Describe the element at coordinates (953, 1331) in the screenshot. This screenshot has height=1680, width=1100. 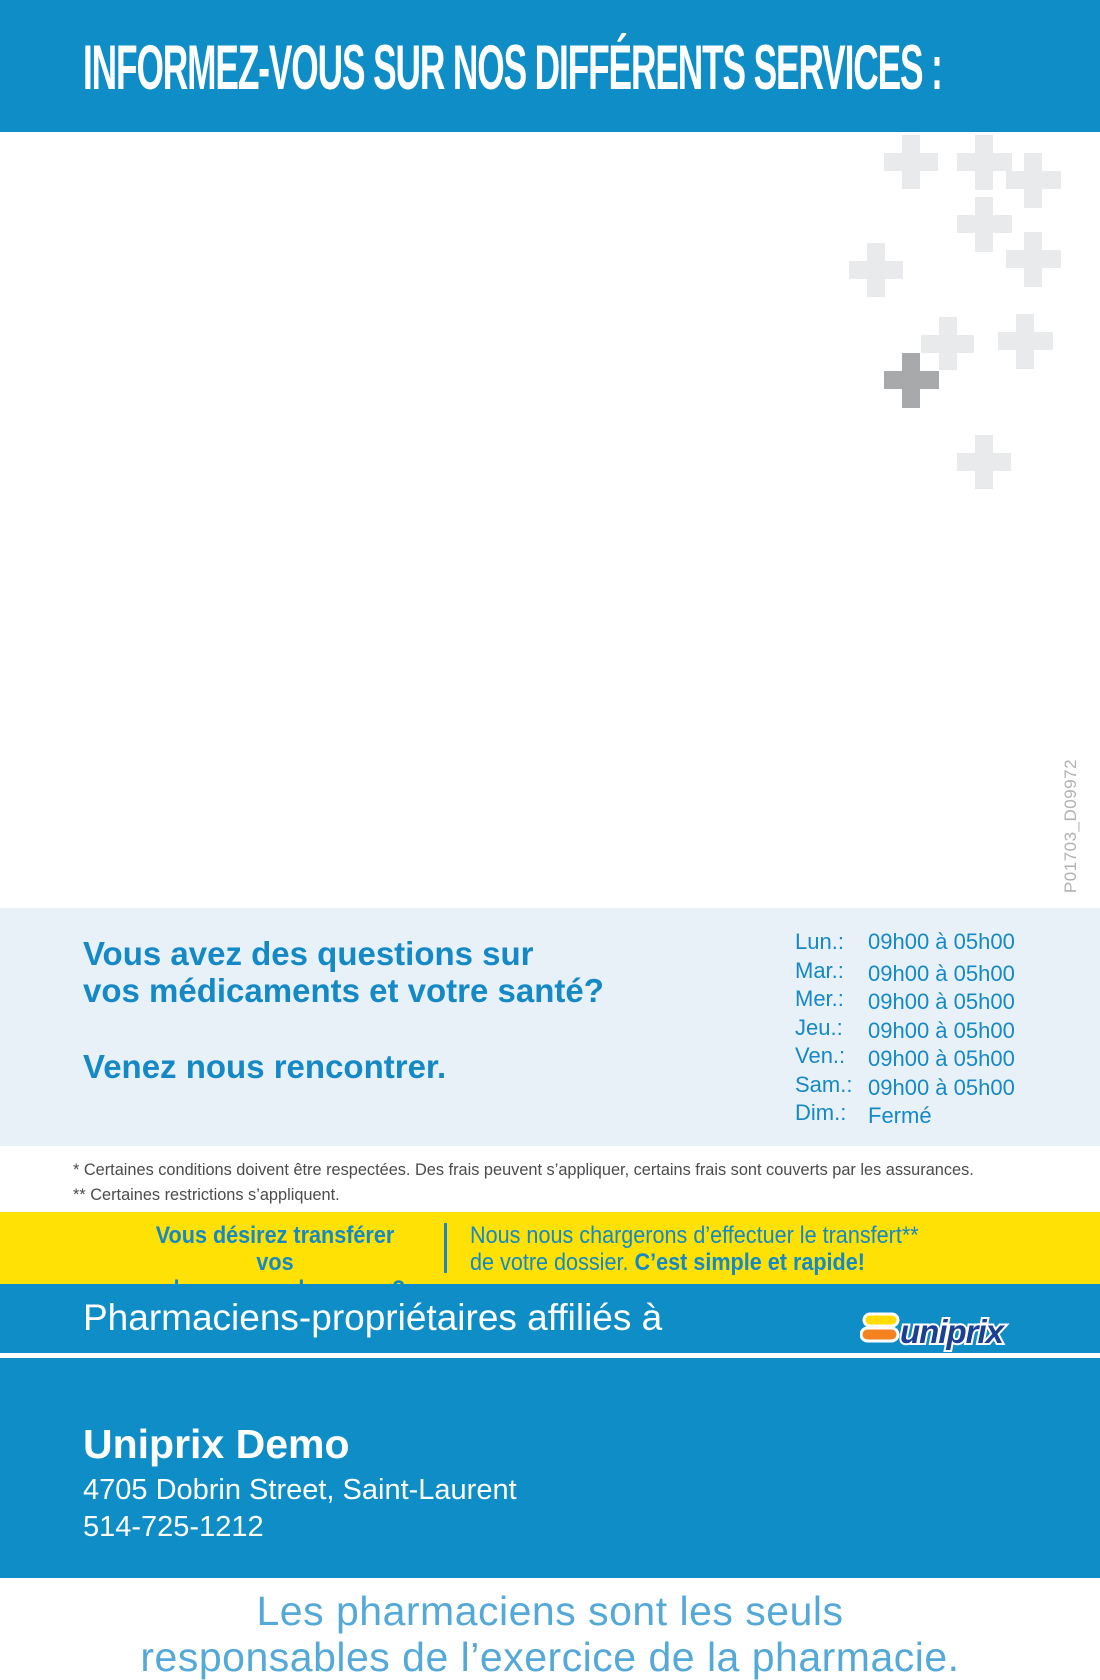
I see `uniprix-logo-text: uniprix` at that location.